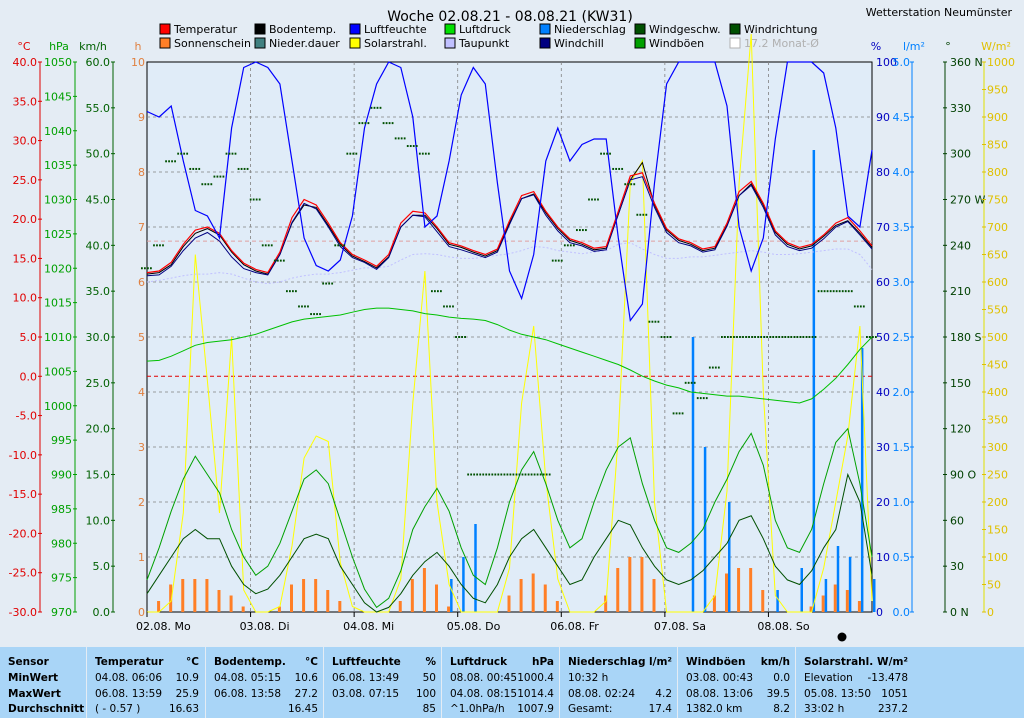 This screenshot has height=718, width=1024. I want to click on axis-tick-label: 800, so click(997, 172).